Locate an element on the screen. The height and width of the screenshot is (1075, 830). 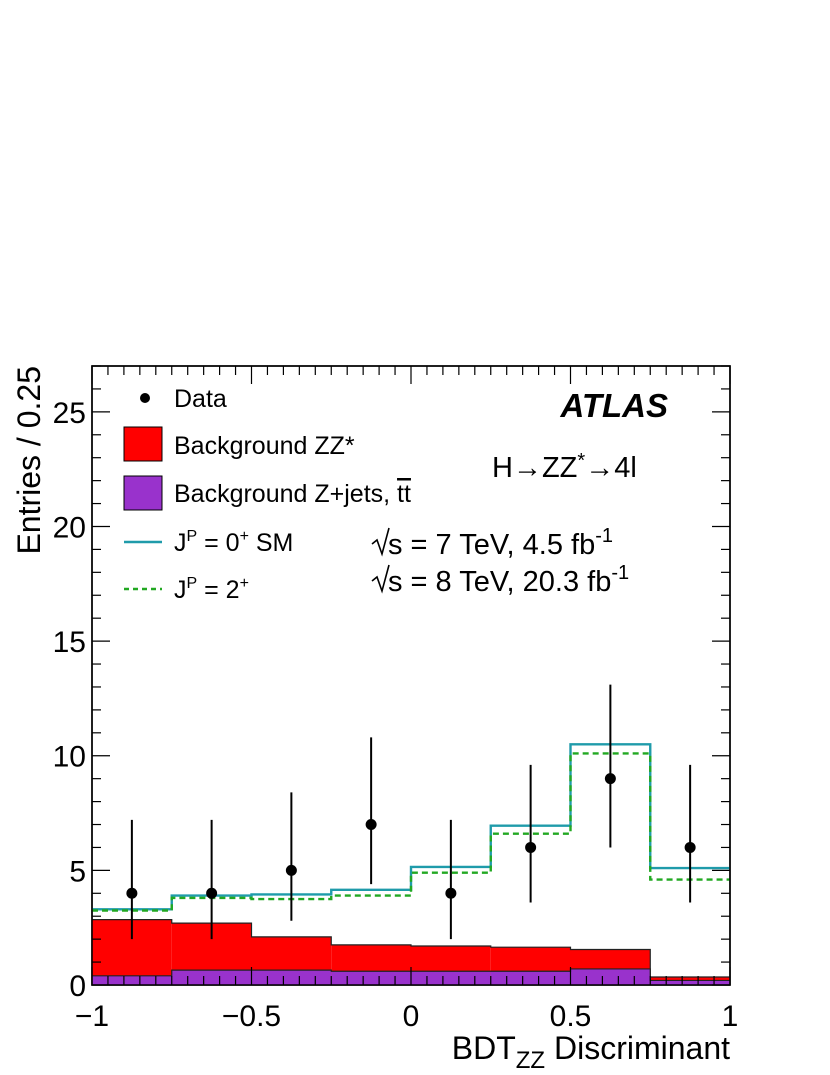
x-tick-label-1: −0.5 is located at coordinates (251, 1016).